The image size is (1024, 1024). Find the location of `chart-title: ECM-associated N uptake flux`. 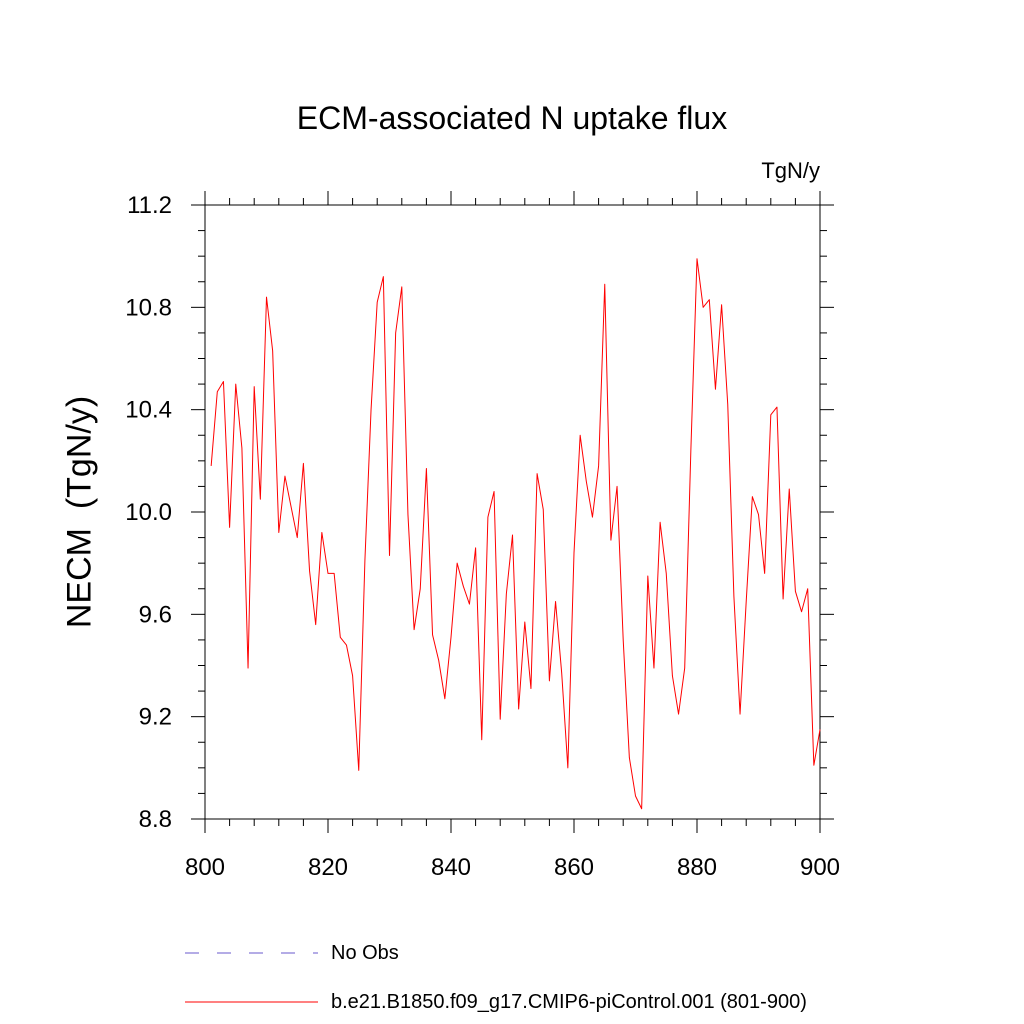

chart-title: ECM-associated N uptake flux is located at coordinates (512, 118).